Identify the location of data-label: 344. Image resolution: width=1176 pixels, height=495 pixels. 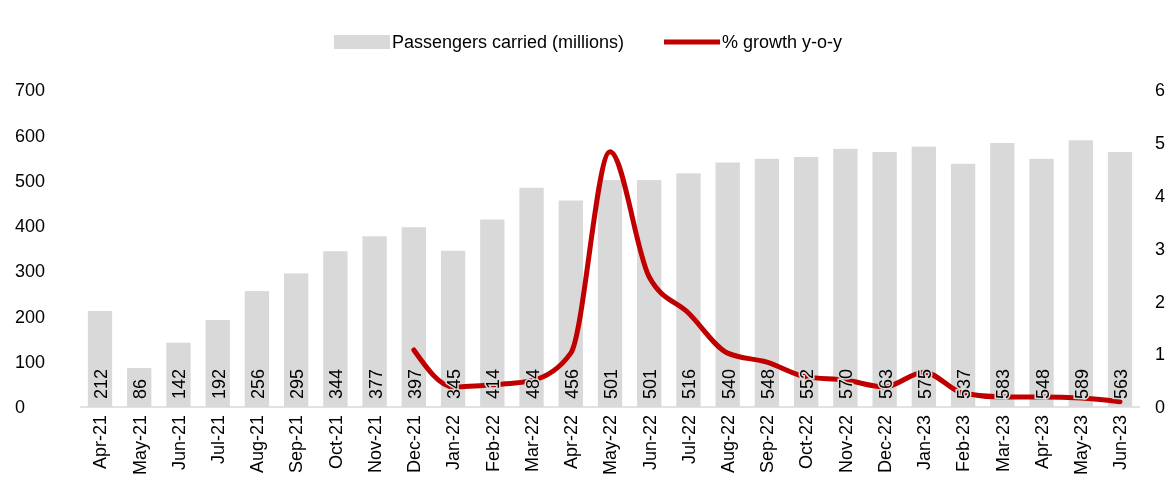
(336, 383).